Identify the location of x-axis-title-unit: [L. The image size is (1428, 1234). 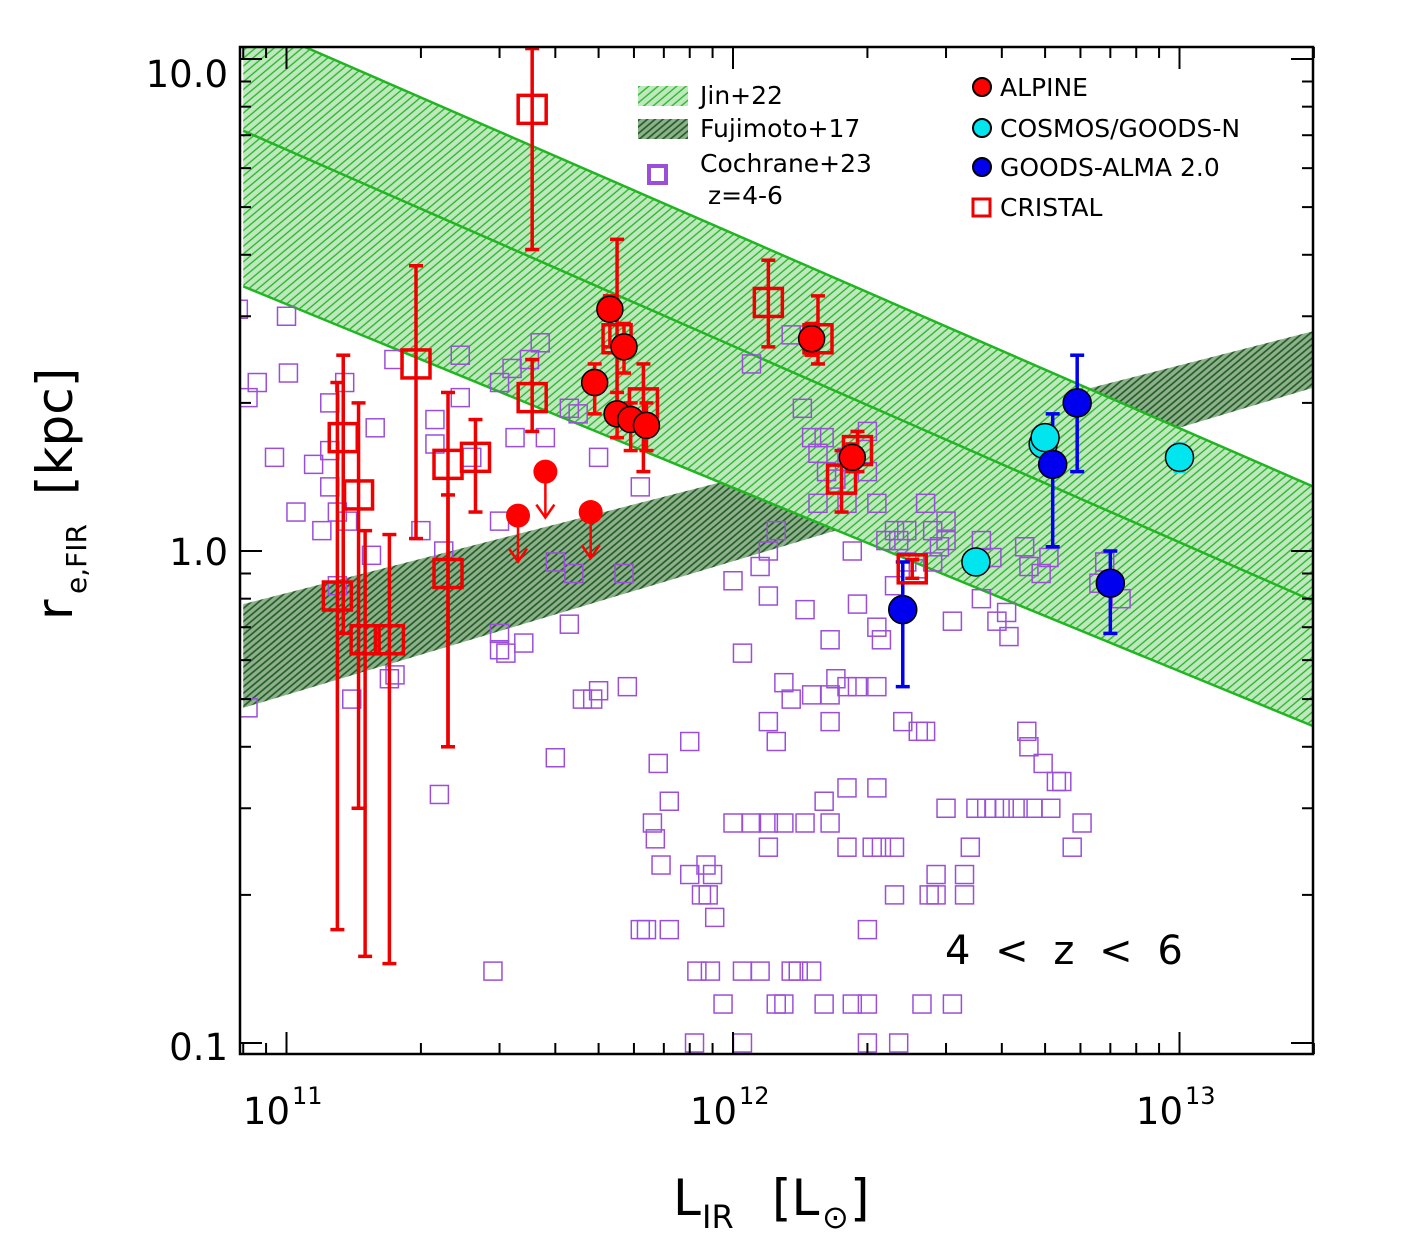
(796, 1198).